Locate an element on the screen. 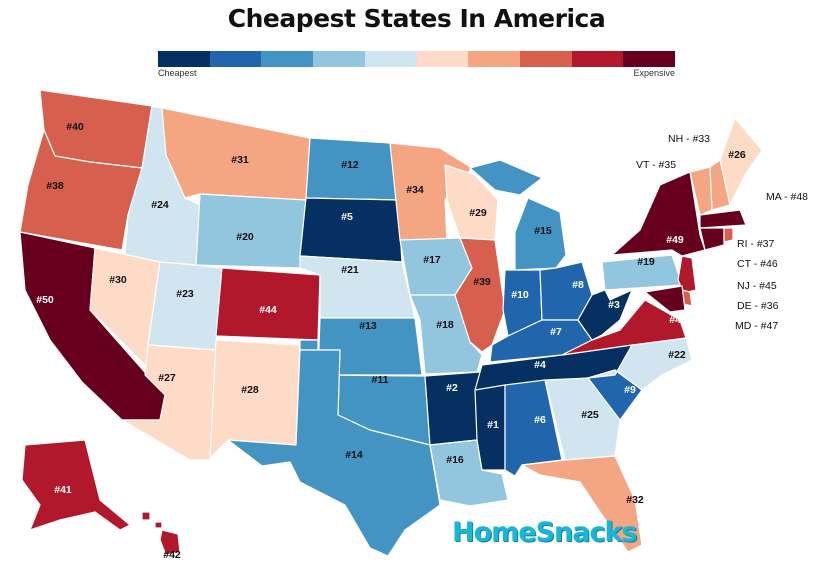 This screenshot has height=573, width=833. state-NM is located at coordinates (255, 399).